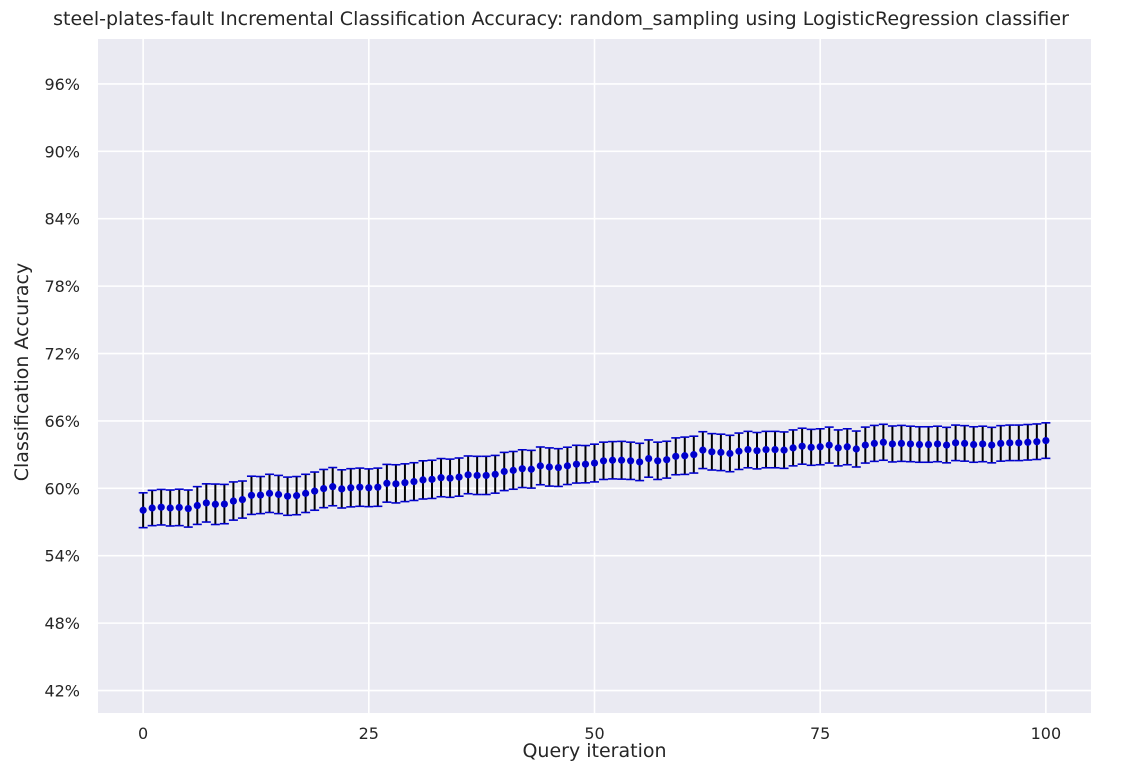  What do you see at coordinates (62, 421) in the screenshot?
I see `y-tick-label: 66%` at bounding box center [62, 421].